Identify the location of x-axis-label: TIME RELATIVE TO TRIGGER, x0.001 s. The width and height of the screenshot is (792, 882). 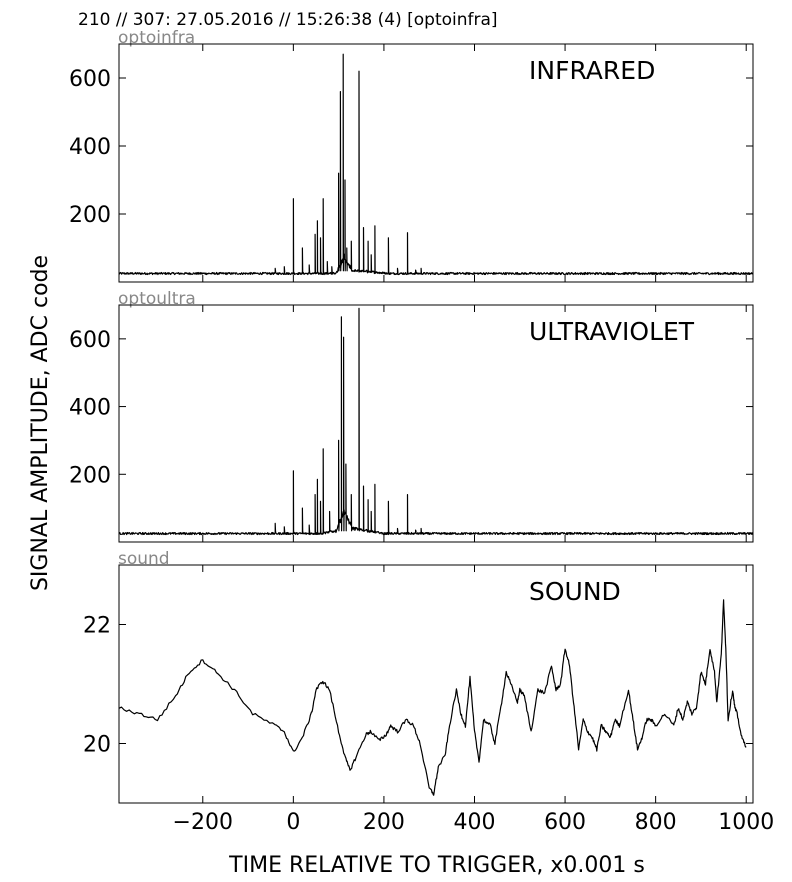
(436, 865).